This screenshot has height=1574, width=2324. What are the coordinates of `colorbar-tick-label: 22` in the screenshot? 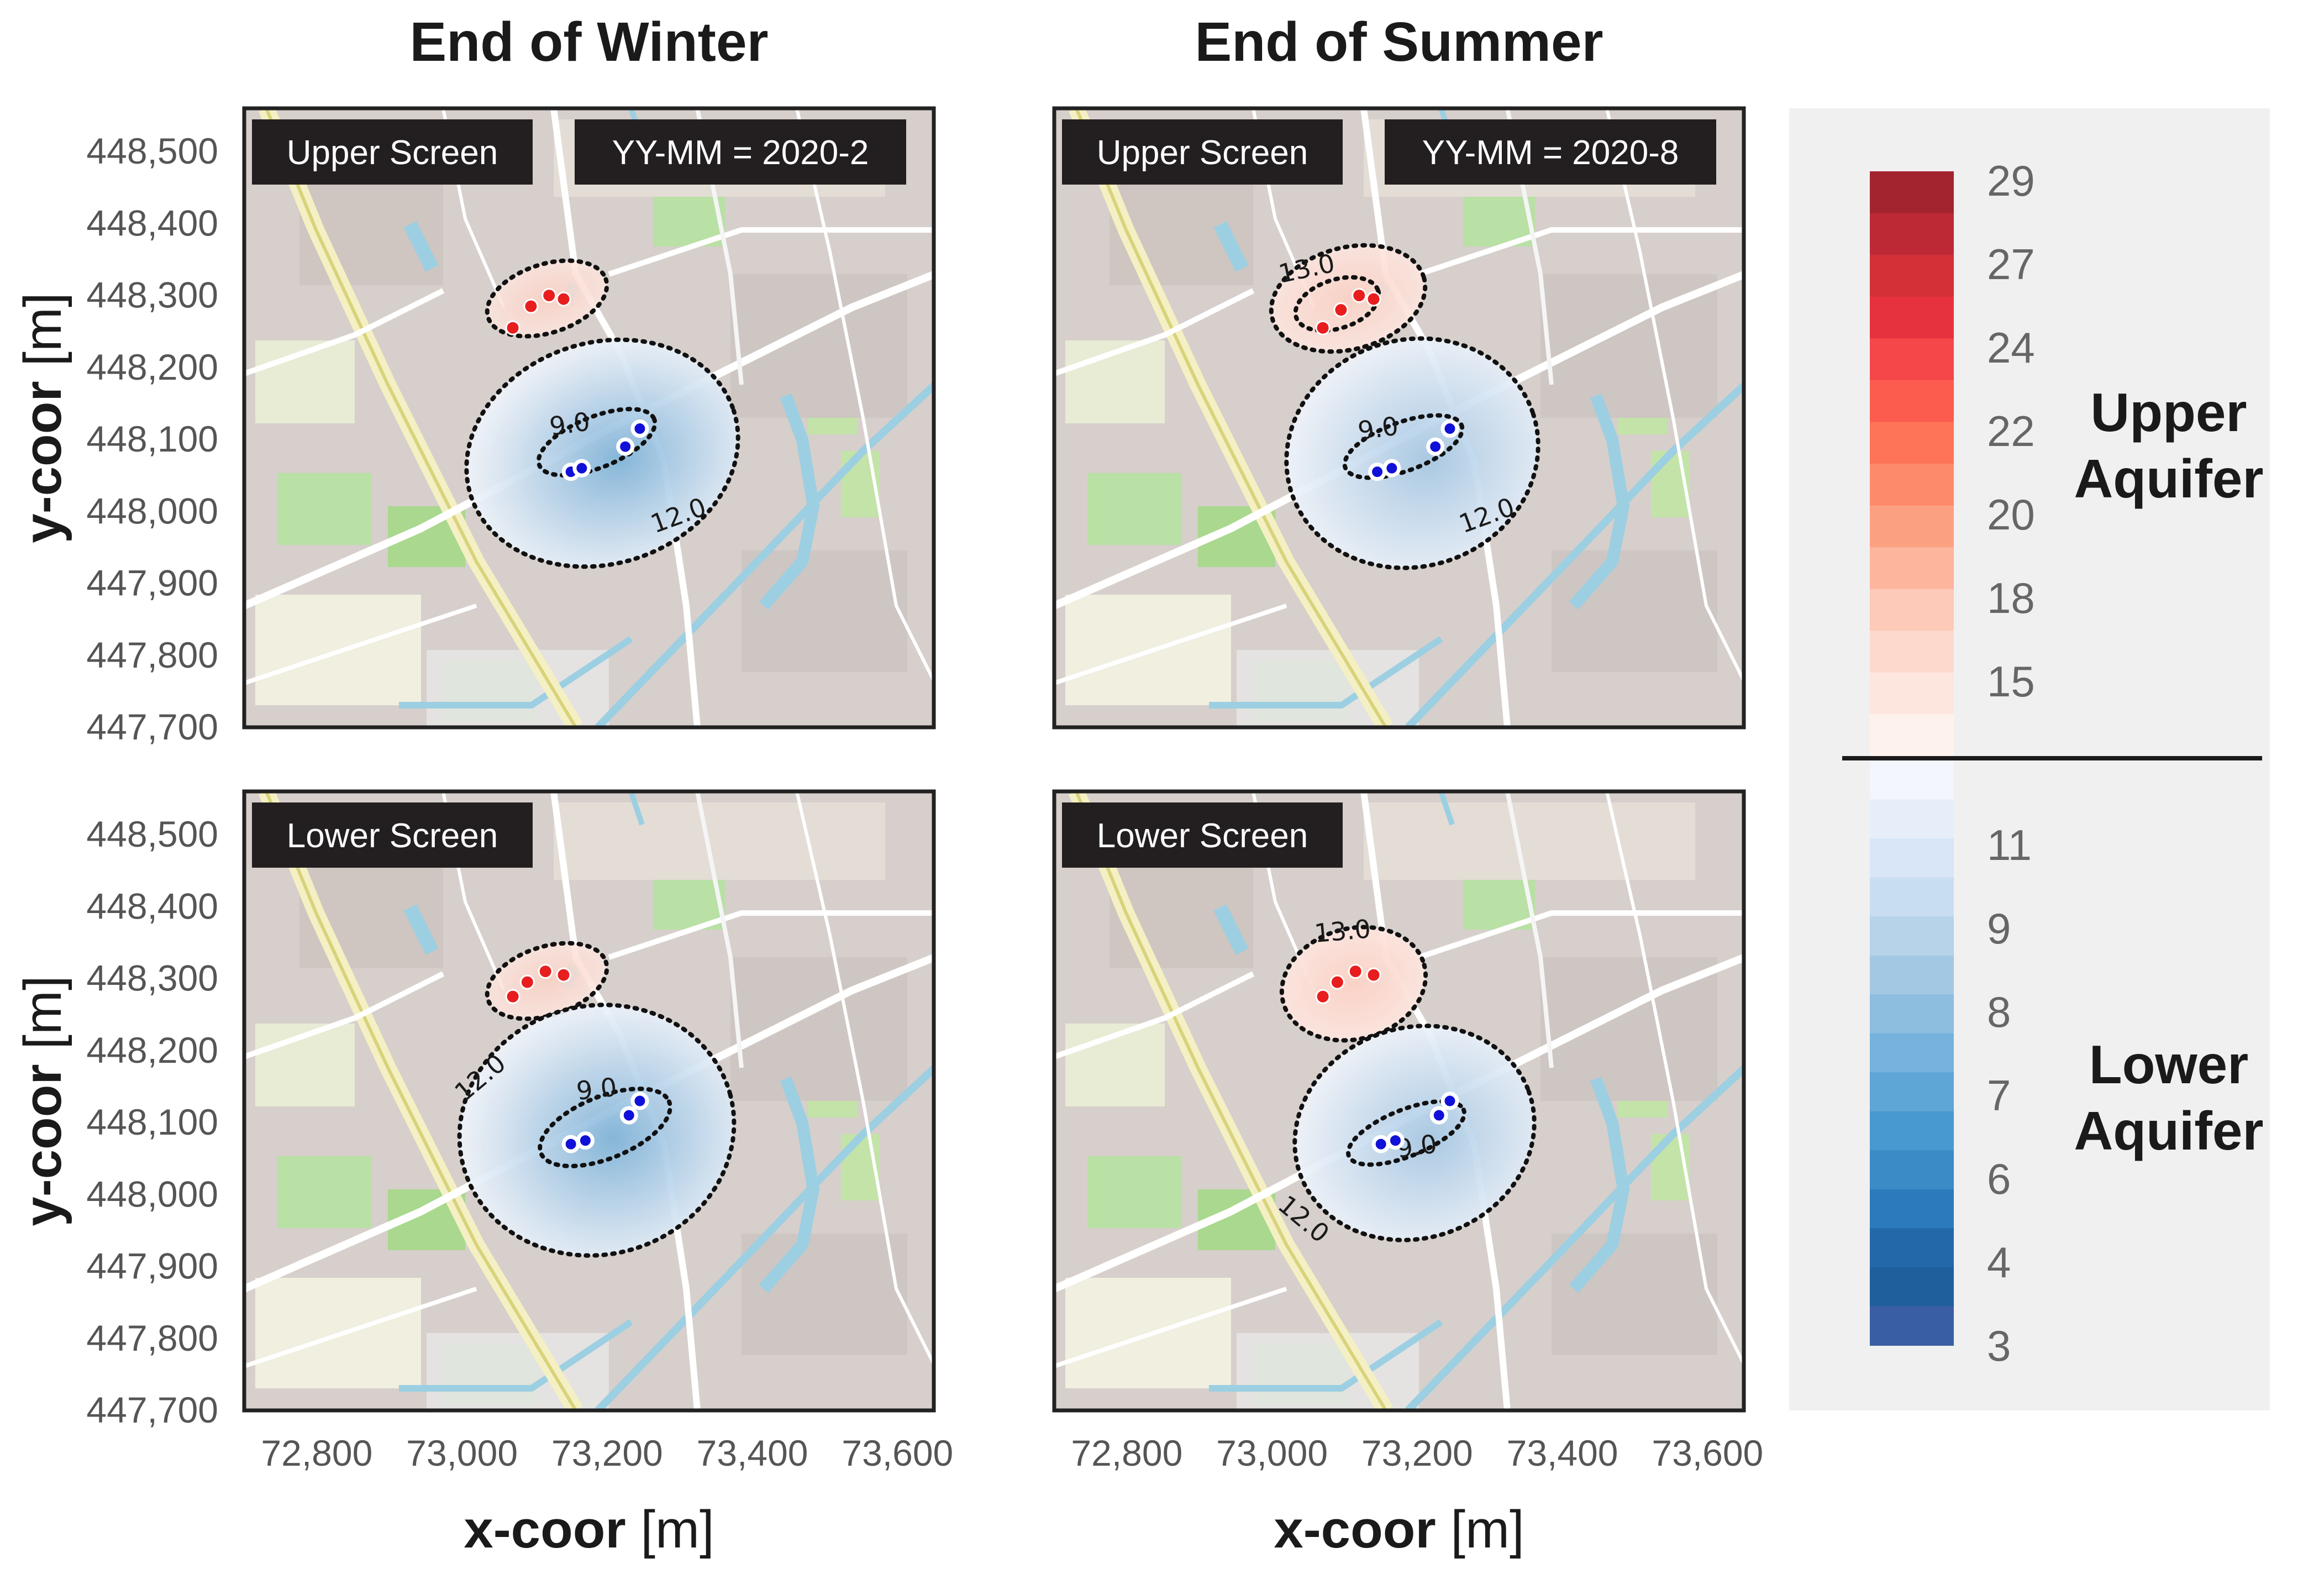 It's located at (2011, 431).